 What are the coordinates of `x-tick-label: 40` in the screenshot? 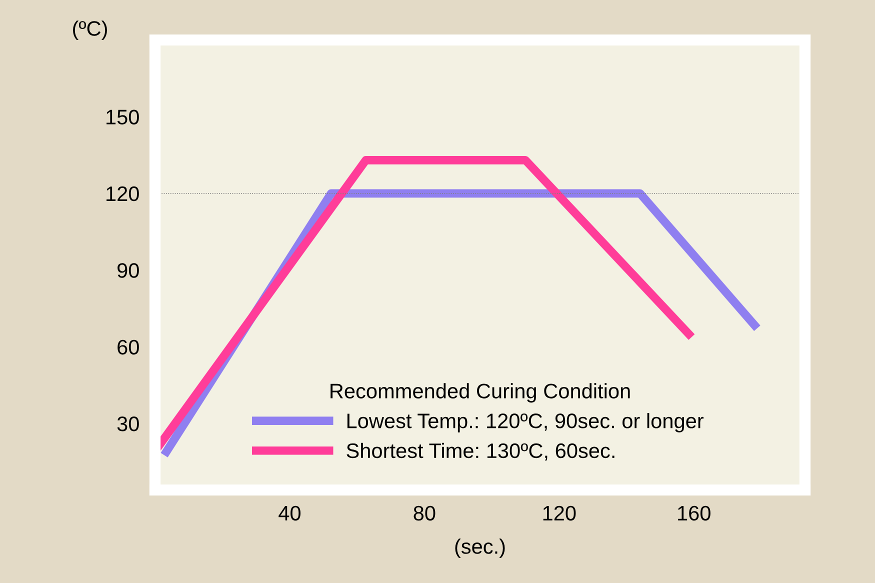 It's located at (289, 513).